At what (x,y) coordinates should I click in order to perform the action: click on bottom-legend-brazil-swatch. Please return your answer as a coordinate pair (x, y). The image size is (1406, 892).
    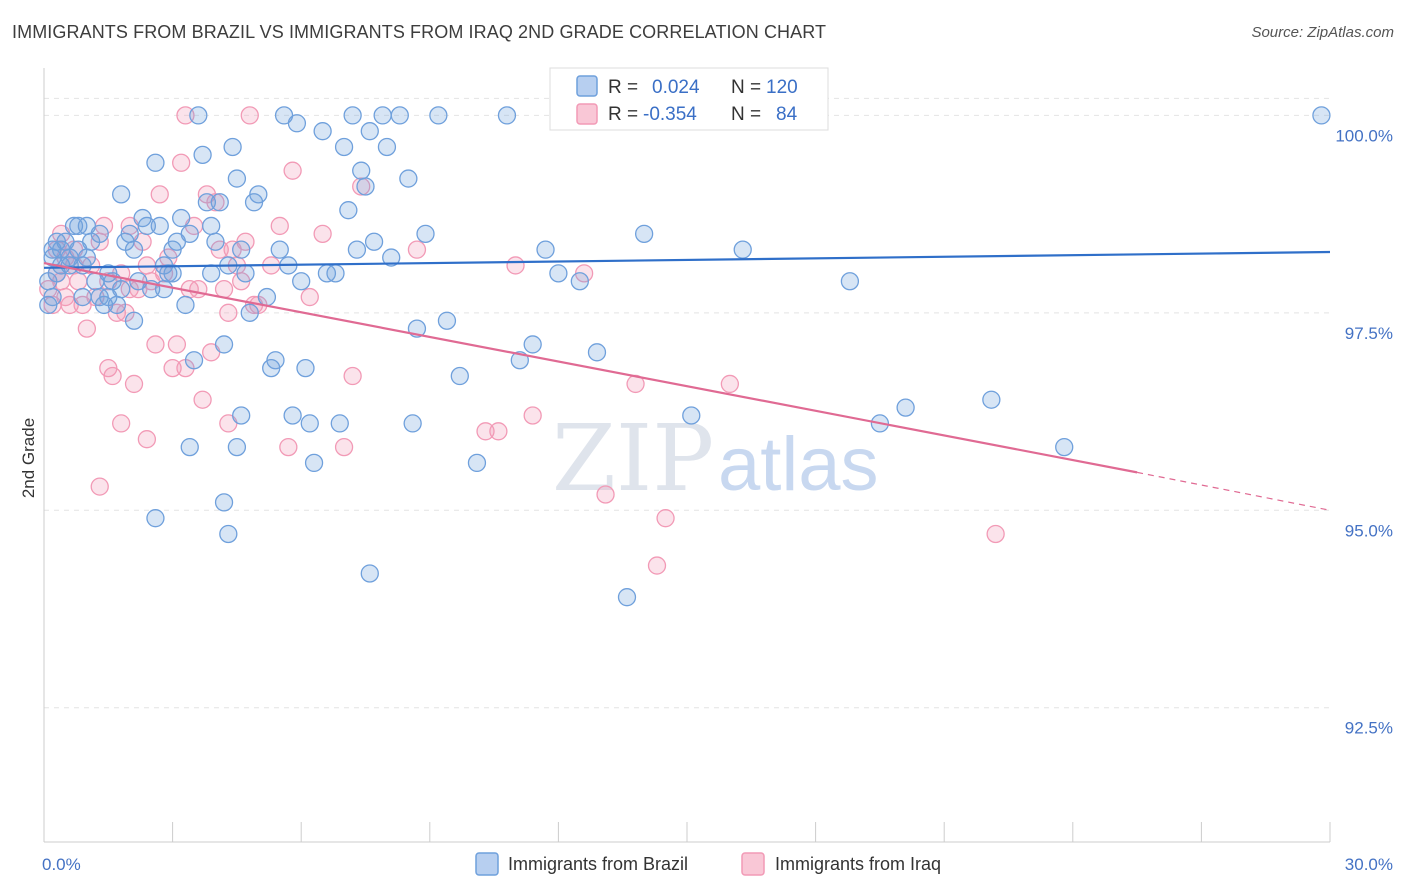
    Looking at the image, I should click on (487, 864).